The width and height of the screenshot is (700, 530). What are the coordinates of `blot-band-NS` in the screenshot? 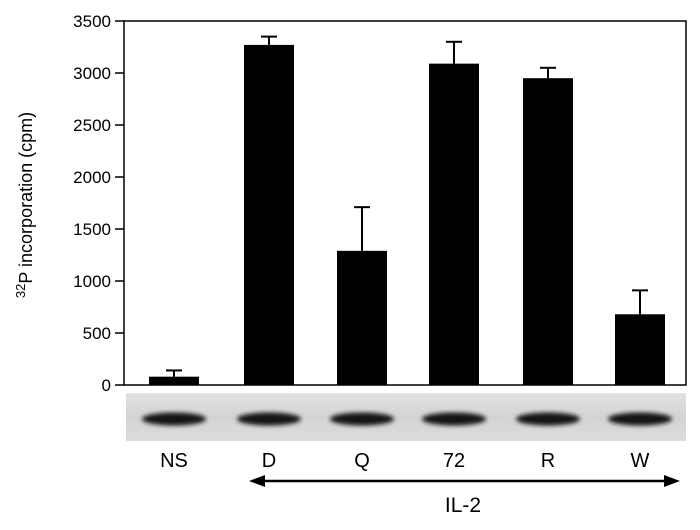 It's located at (174, 419).